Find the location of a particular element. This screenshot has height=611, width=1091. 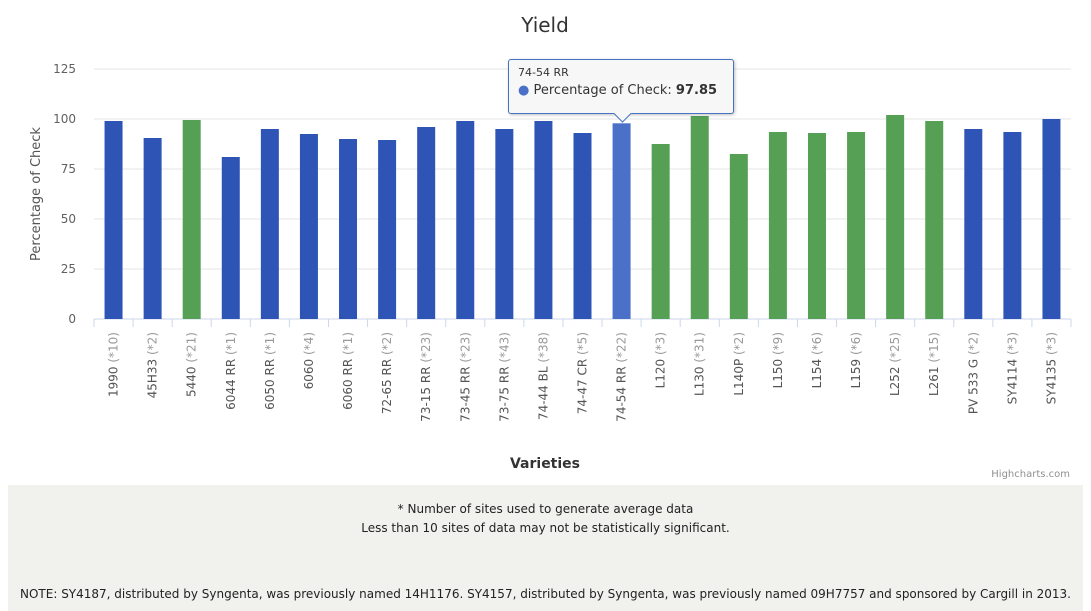

tooltip-value: 97.85 is located at coordinates (696, 90).